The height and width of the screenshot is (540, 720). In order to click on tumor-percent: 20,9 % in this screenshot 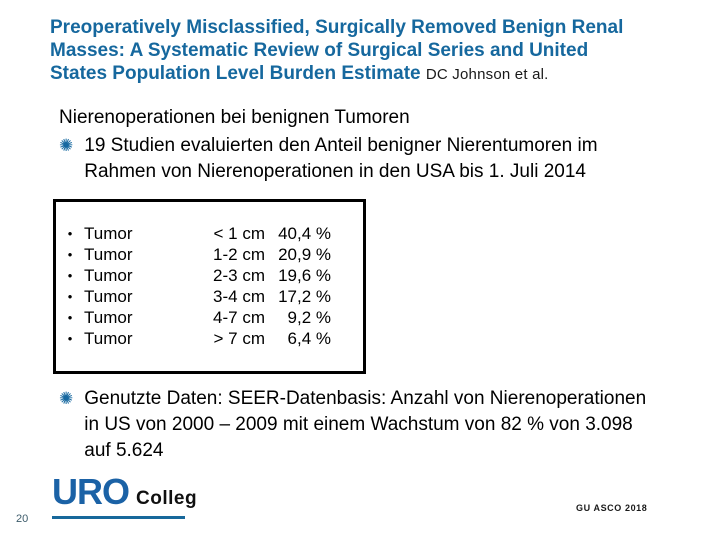, I will do `click(304, 254)`.